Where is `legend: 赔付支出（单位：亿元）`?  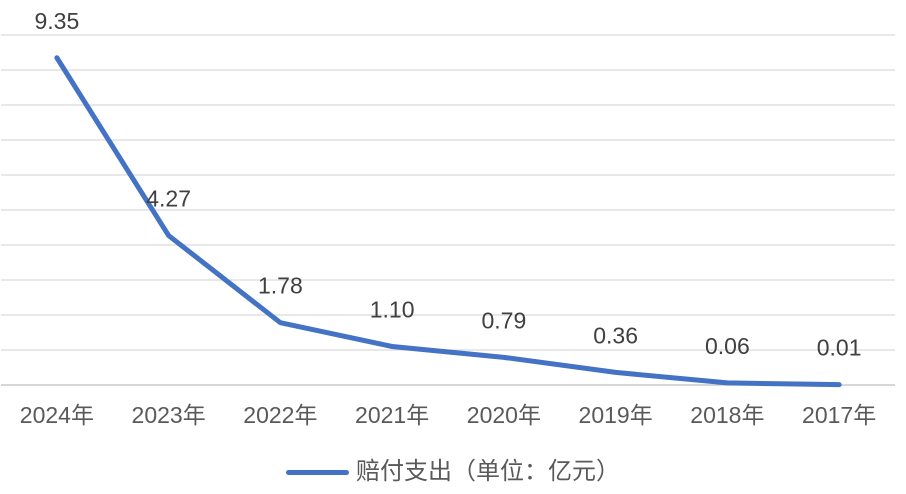 legend: 赔付支出（单位：亿元） is located at coordinates (453, 472).